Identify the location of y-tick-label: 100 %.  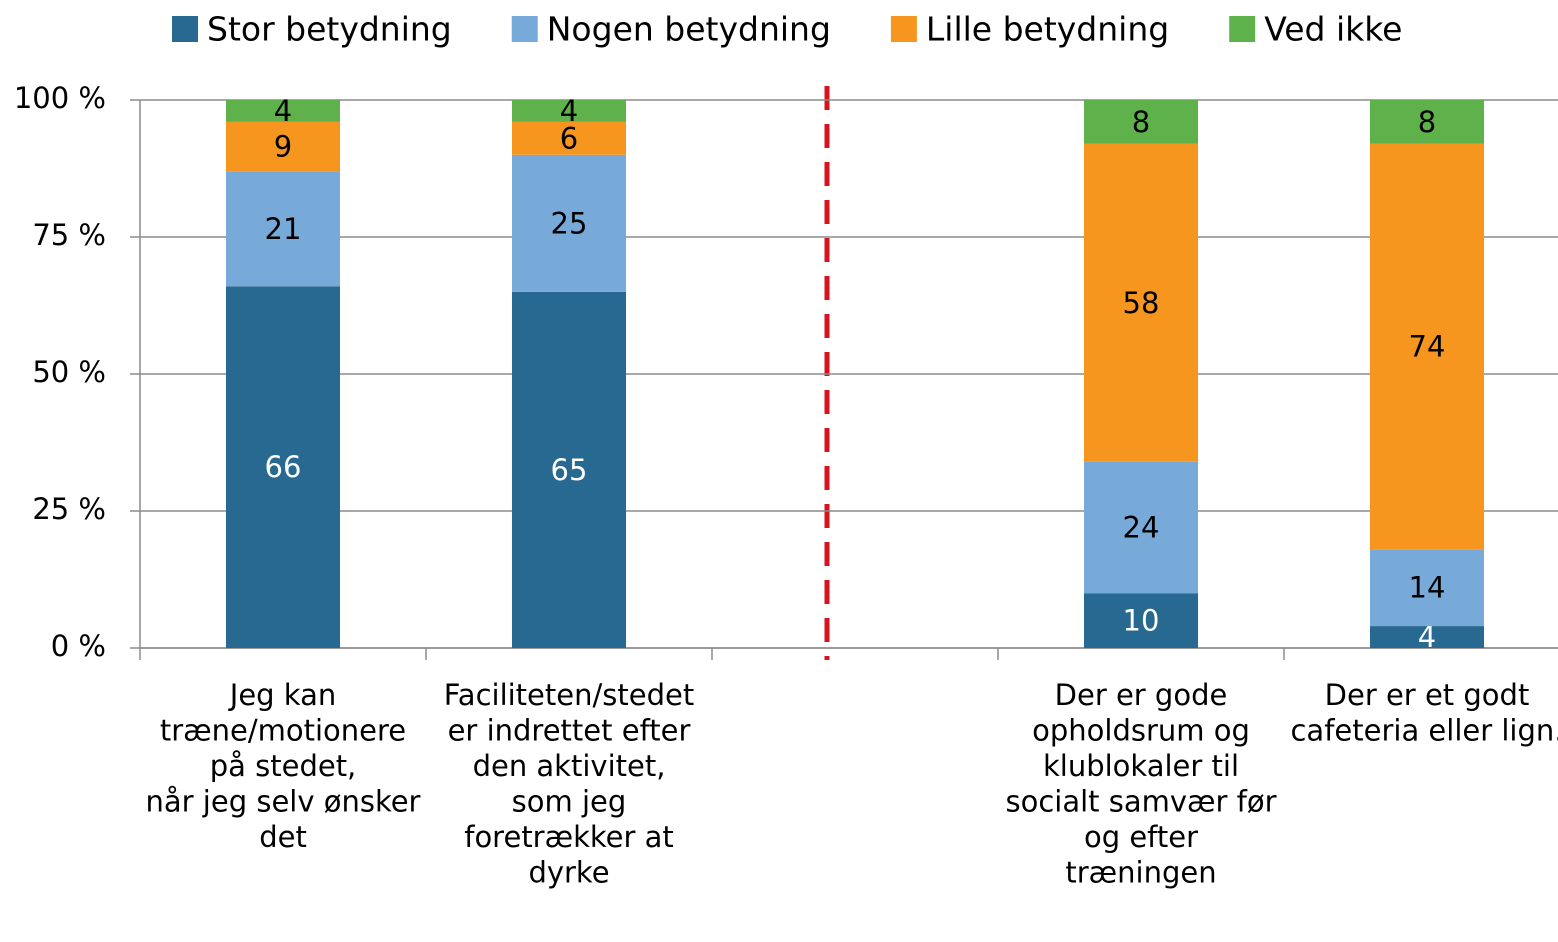
(60, 98).